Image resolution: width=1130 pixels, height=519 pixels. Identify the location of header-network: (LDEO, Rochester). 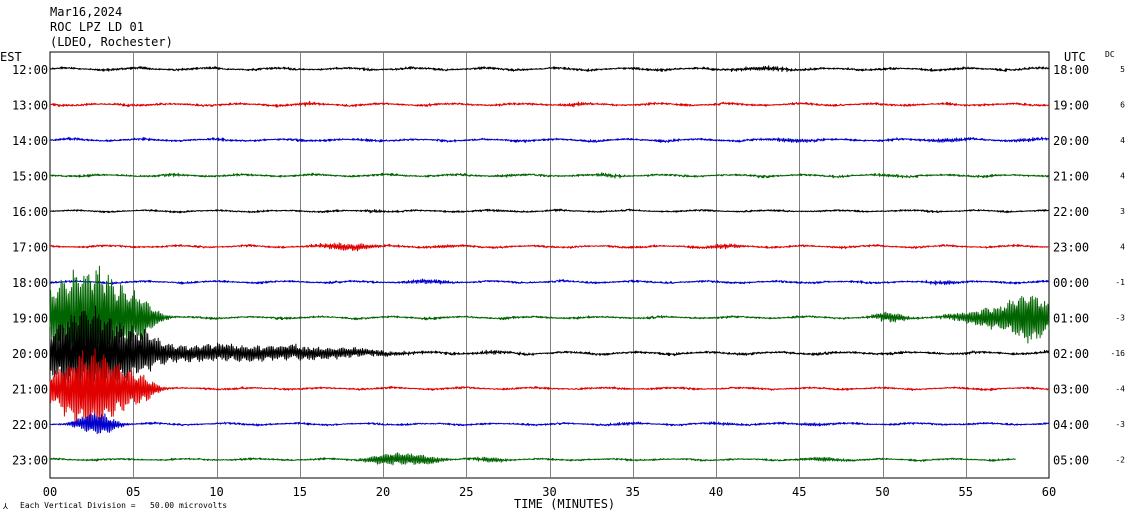
(111, 42).